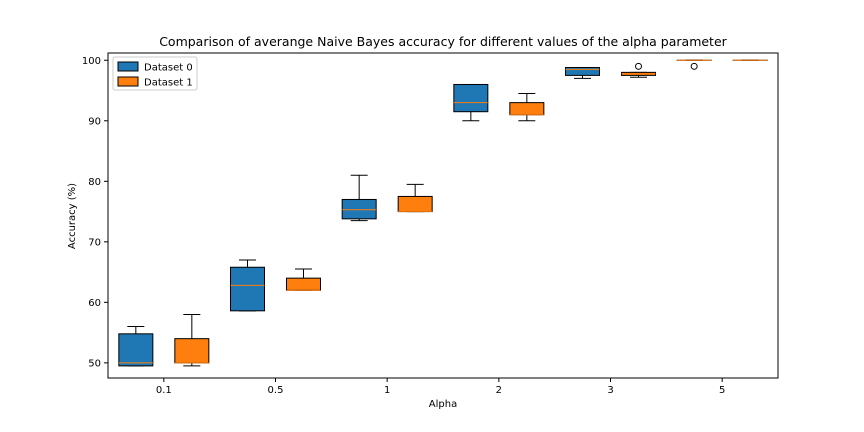  What do you see at coordinates (168, 83) in the screenshot?
I see `legend-label: Dataset 1` at bounding box center [168, 83].